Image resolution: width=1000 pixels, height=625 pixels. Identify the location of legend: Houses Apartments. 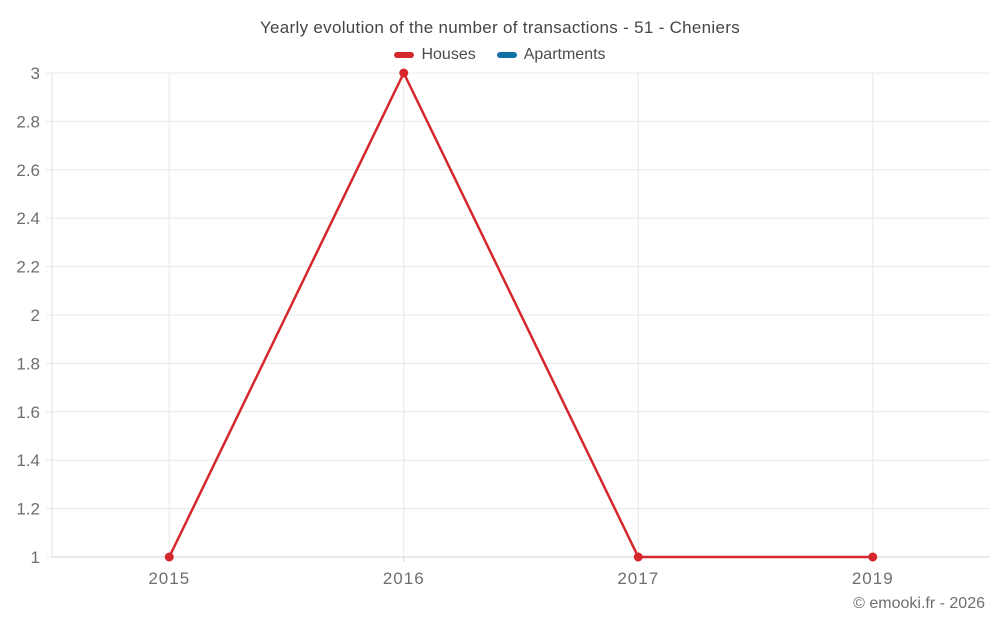
(500, 55).